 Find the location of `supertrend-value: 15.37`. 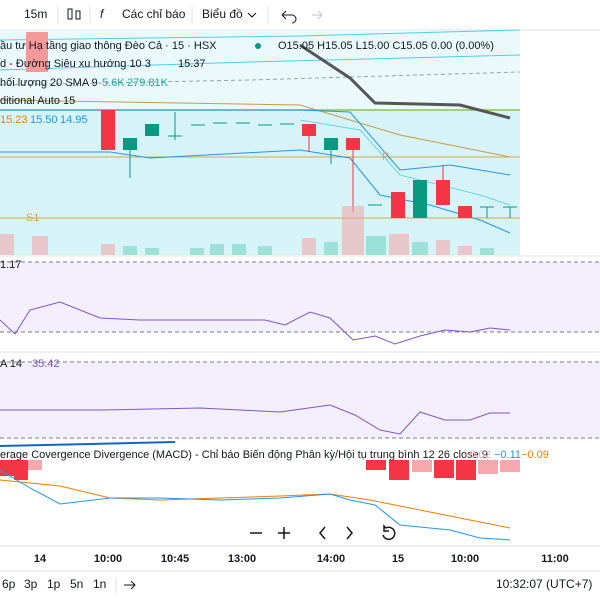

supertrend-value: 15.37 is located at coordinates (192, 64).